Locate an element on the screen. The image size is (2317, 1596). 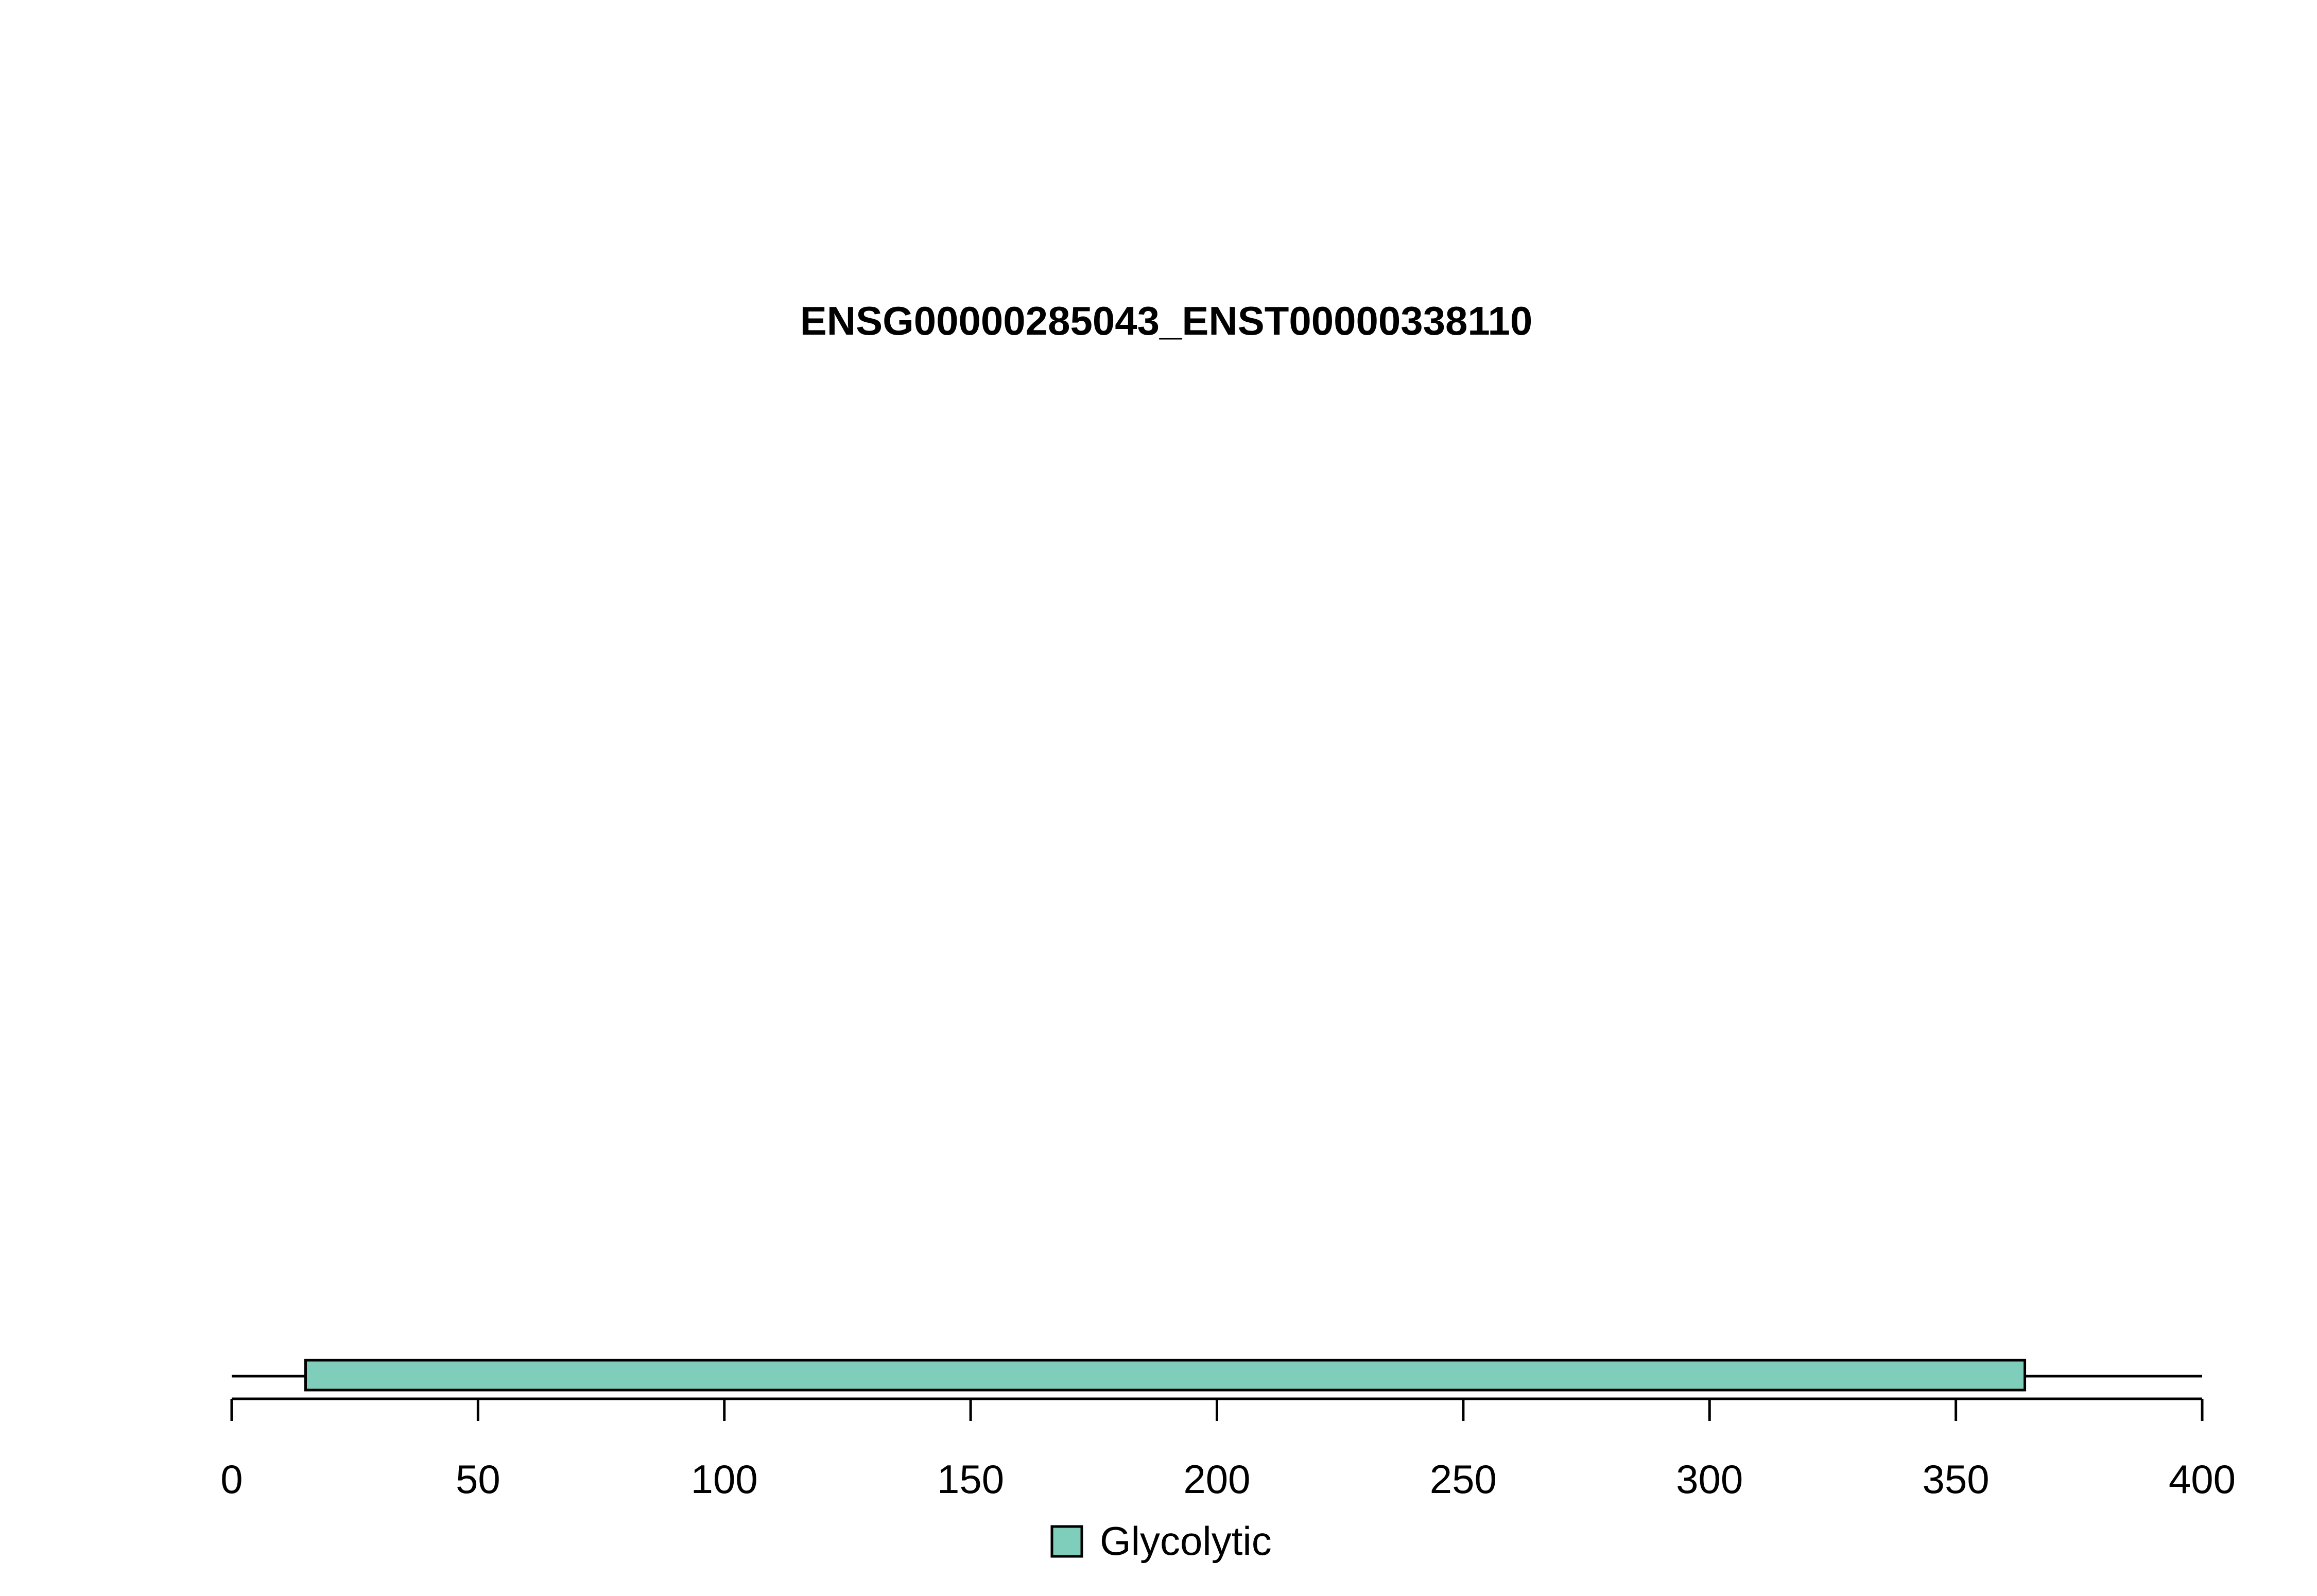
legend-swatch-glycolytic is located at coordinates (1066, 1541).